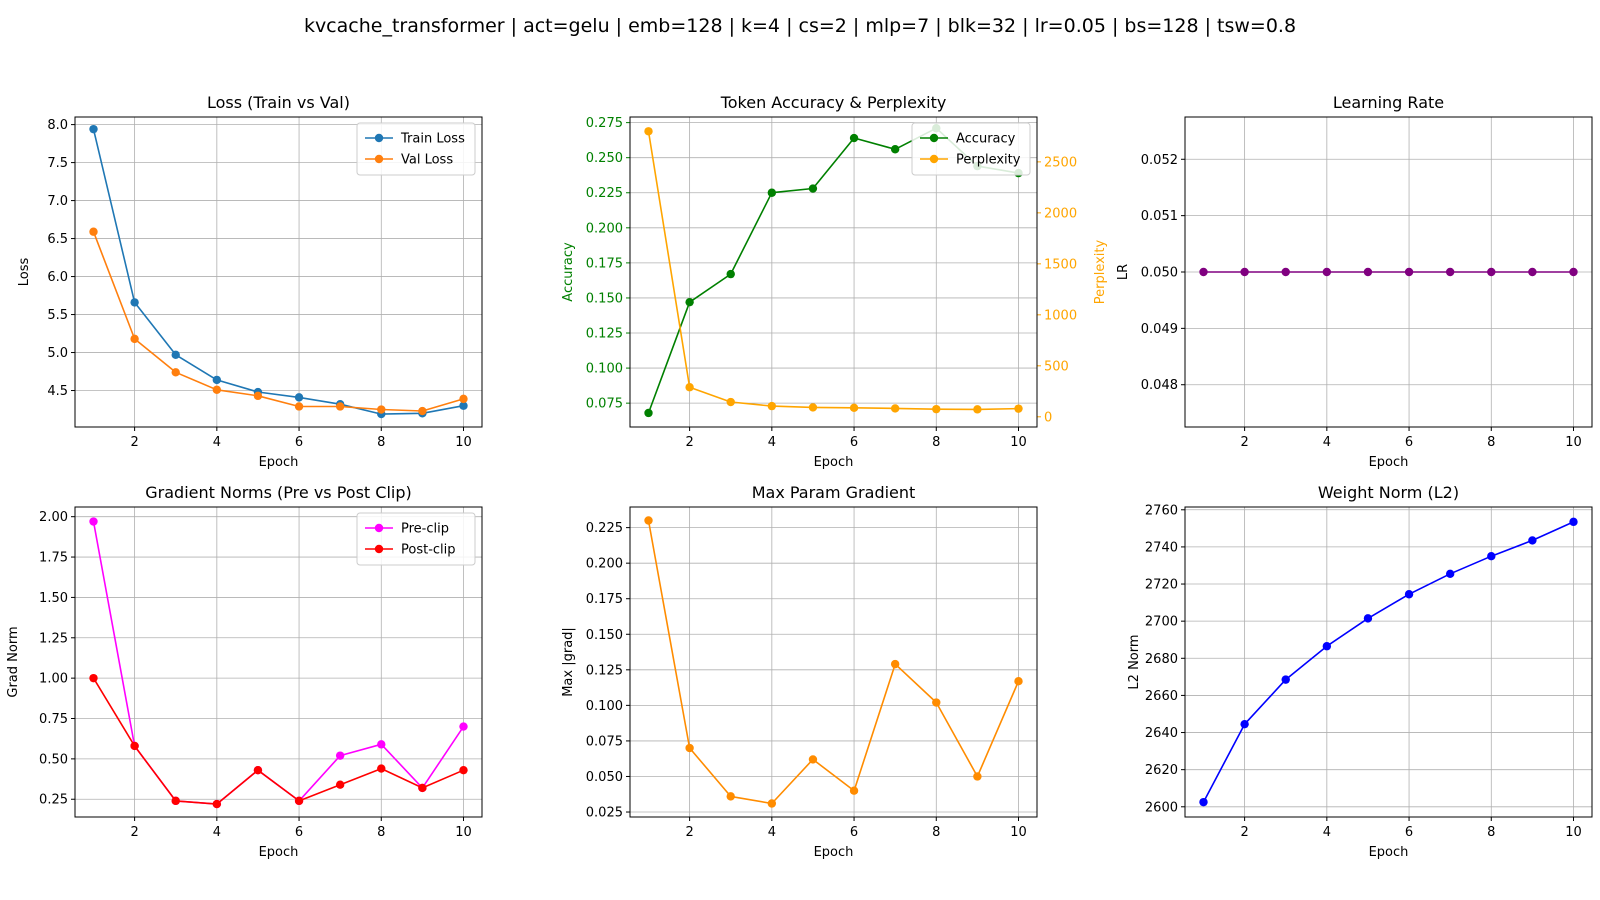 The height and width of the screenshot is (900, 1600). I want to click on accuracy-perplexity-ylabel: Accuracy, so click(568, 272).